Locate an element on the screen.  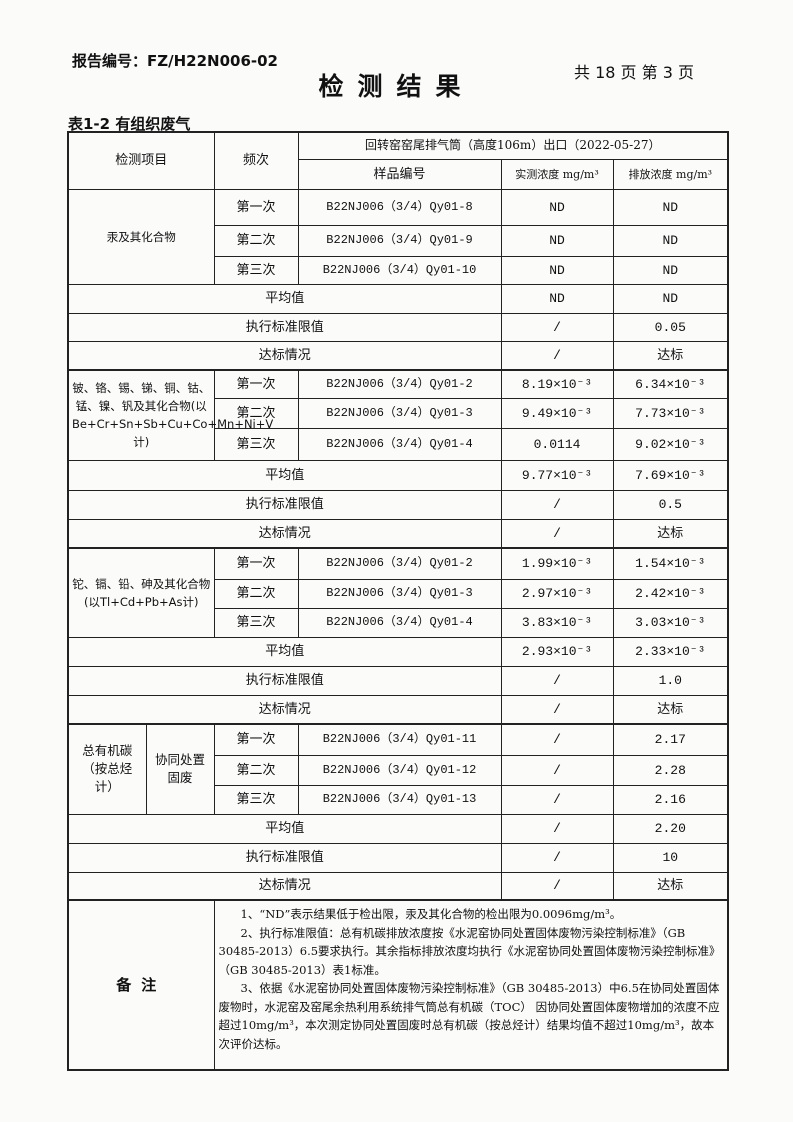
table-row: 第二次 B22NJ006（3/4）Qy01-12/2.28 is located at coordinates (398, 770).